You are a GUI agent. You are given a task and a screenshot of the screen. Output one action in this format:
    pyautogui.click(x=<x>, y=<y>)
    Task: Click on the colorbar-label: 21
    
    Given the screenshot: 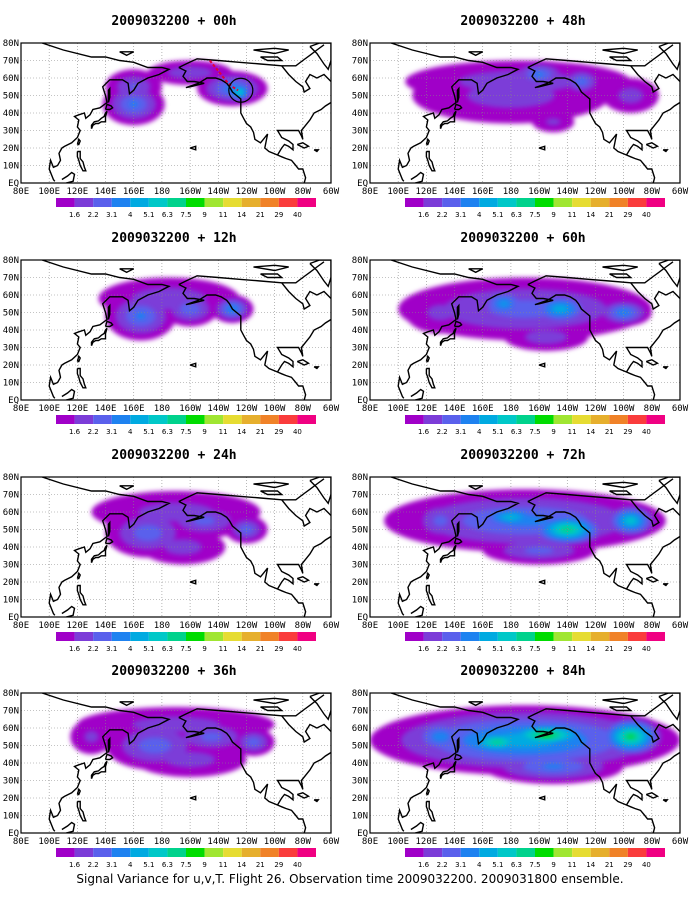 What is the action you would take?
    pyautogui.click(x=260, y=432)
    